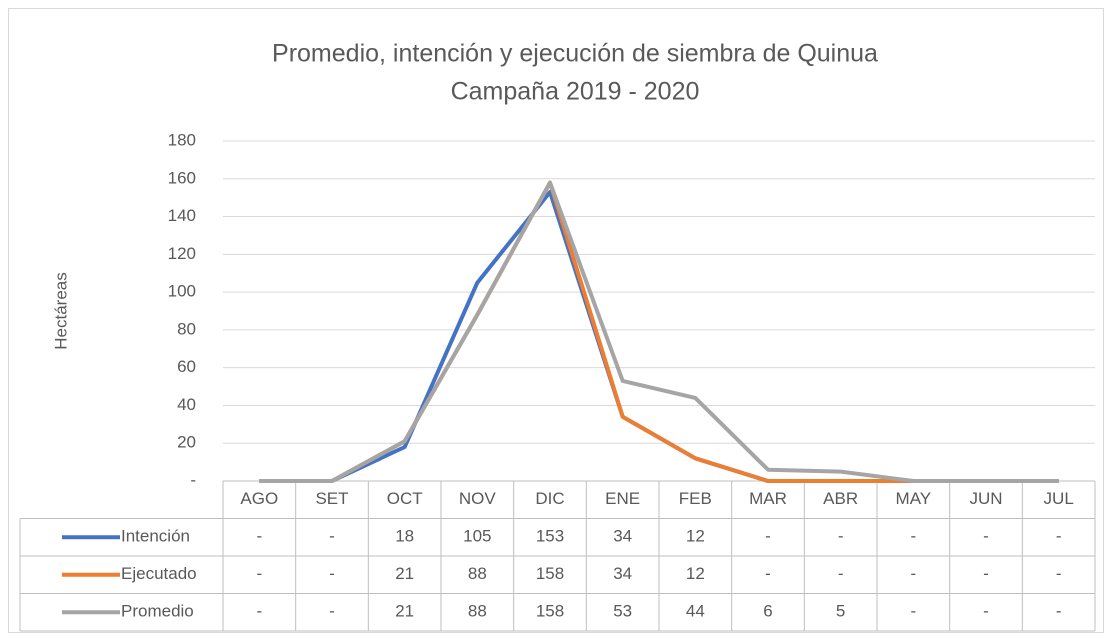  I want to click on table-value: 44, so click(695, 611).